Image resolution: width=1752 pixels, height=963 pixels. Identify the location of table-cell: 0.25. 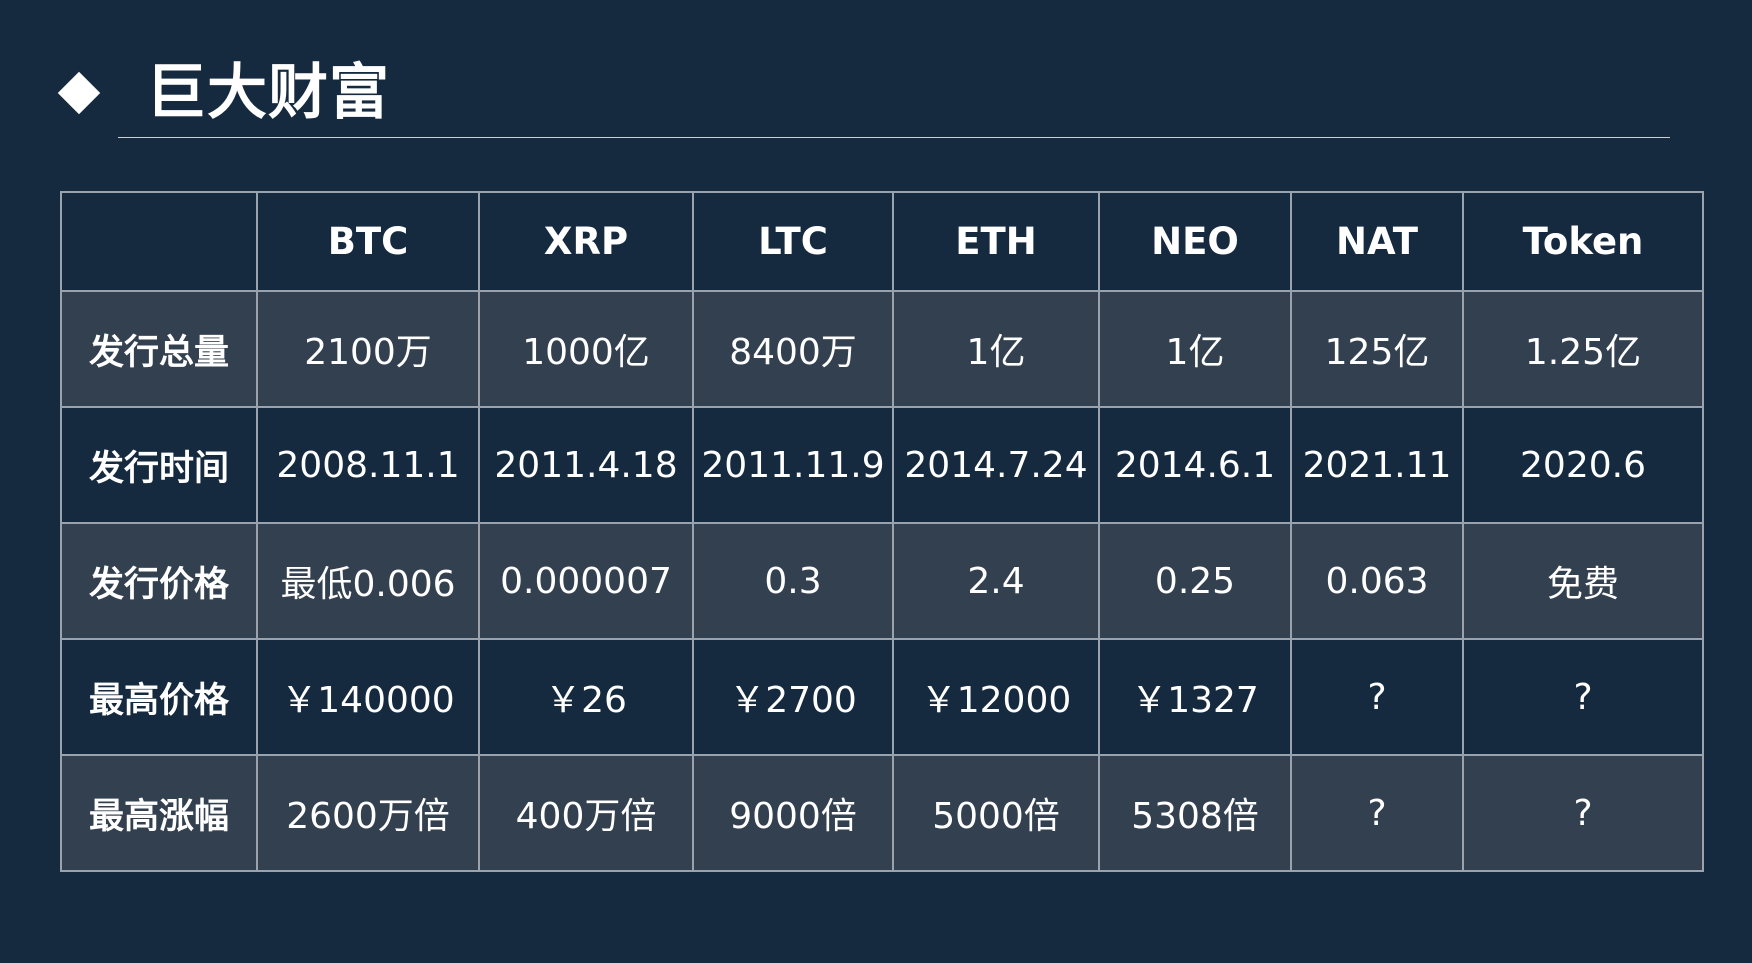
(1195, 581).